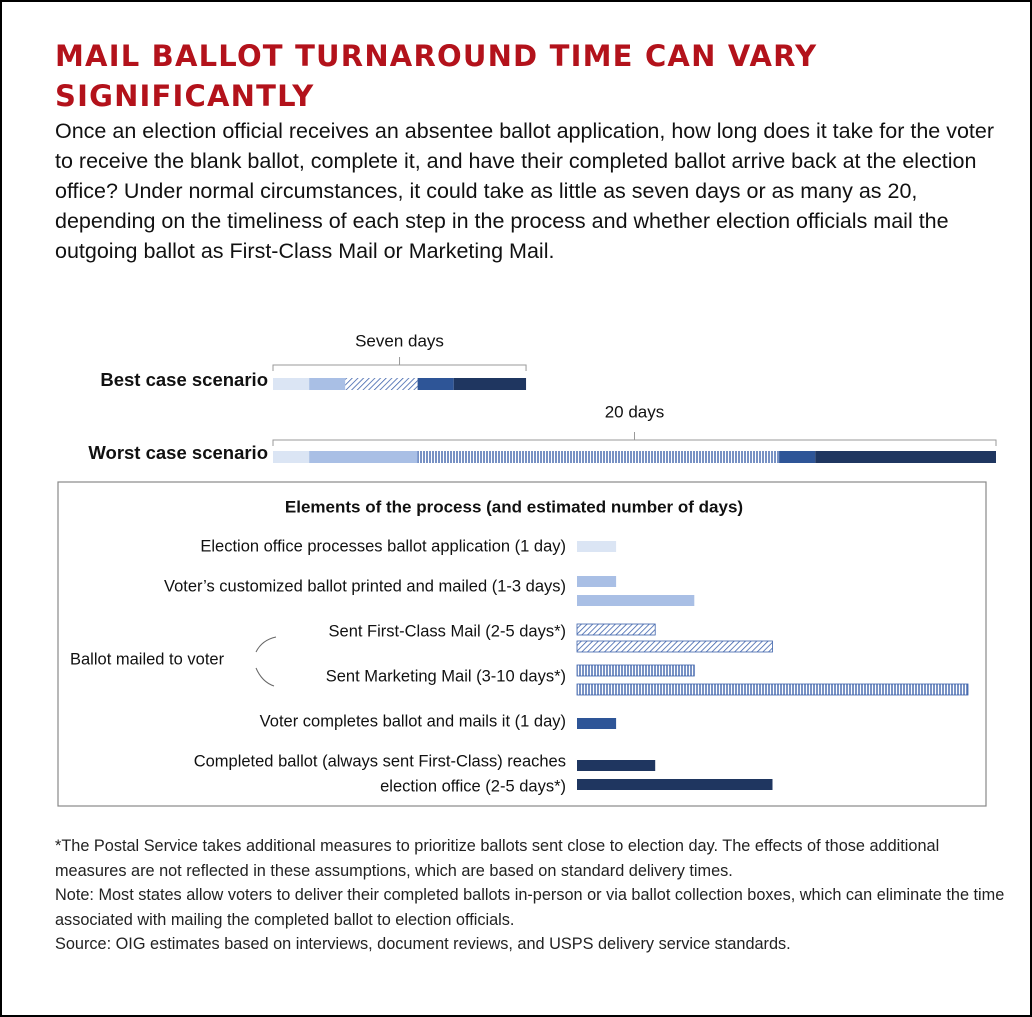 The height and width of the screenshot is (1017, 1032). Describe the element at coordinates (635, 411) in the screenshot. I see `total-annotation: 20 days` at that location.